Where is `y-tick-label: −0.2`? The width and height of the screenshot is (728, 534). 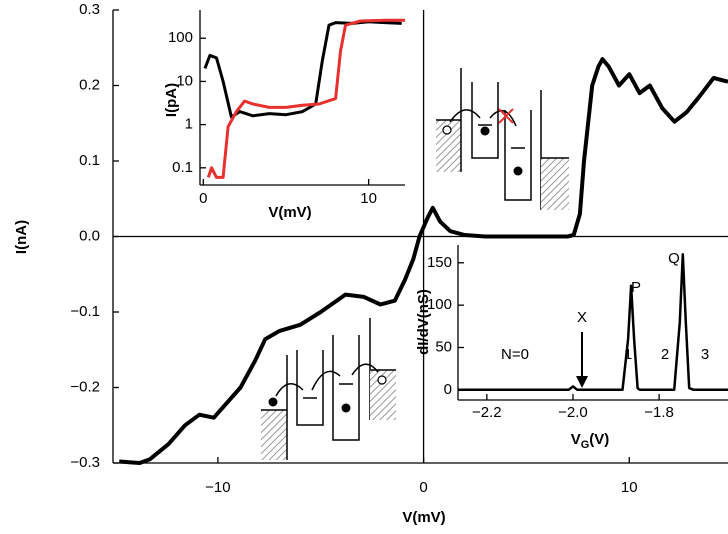 y-tick-label: −0.2 is located at coordinates (85, 386).